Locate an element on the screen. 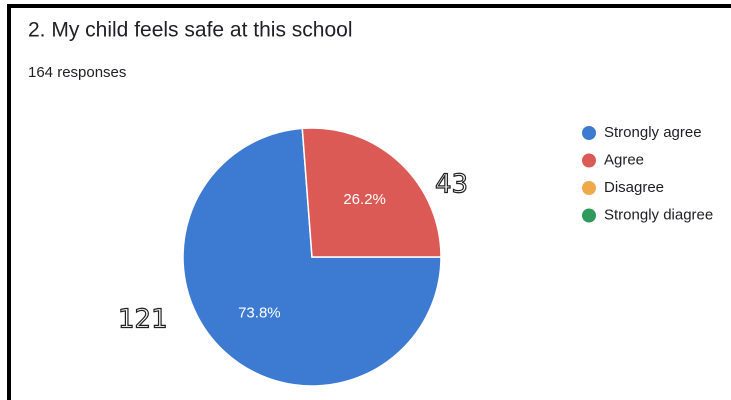  legend-label: Agree is located at coordinates (624, 159).